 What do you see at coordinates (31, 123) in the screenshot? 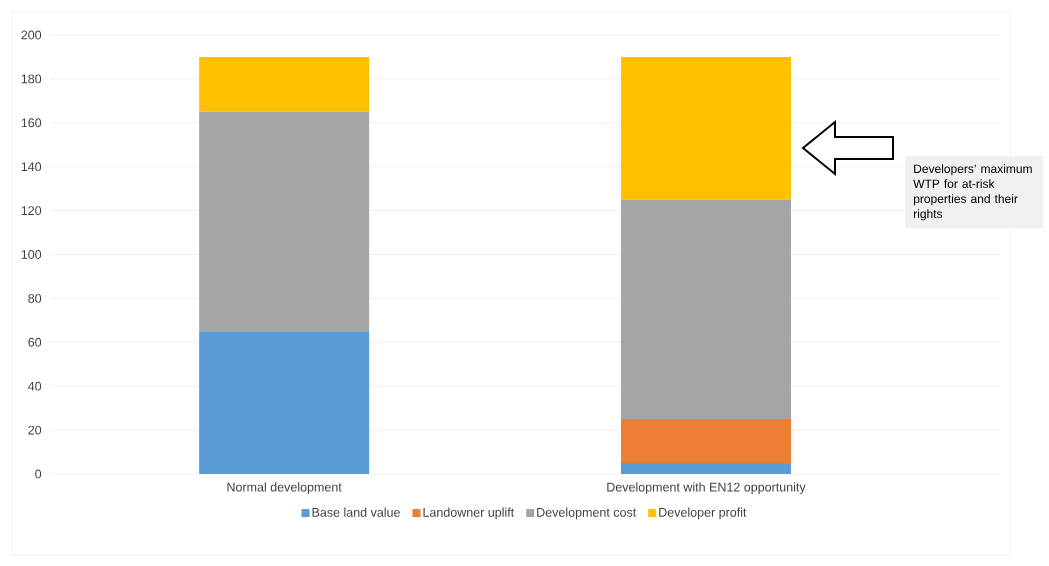
I see `y-tick-label: 160` at bounding box center [31, 123].